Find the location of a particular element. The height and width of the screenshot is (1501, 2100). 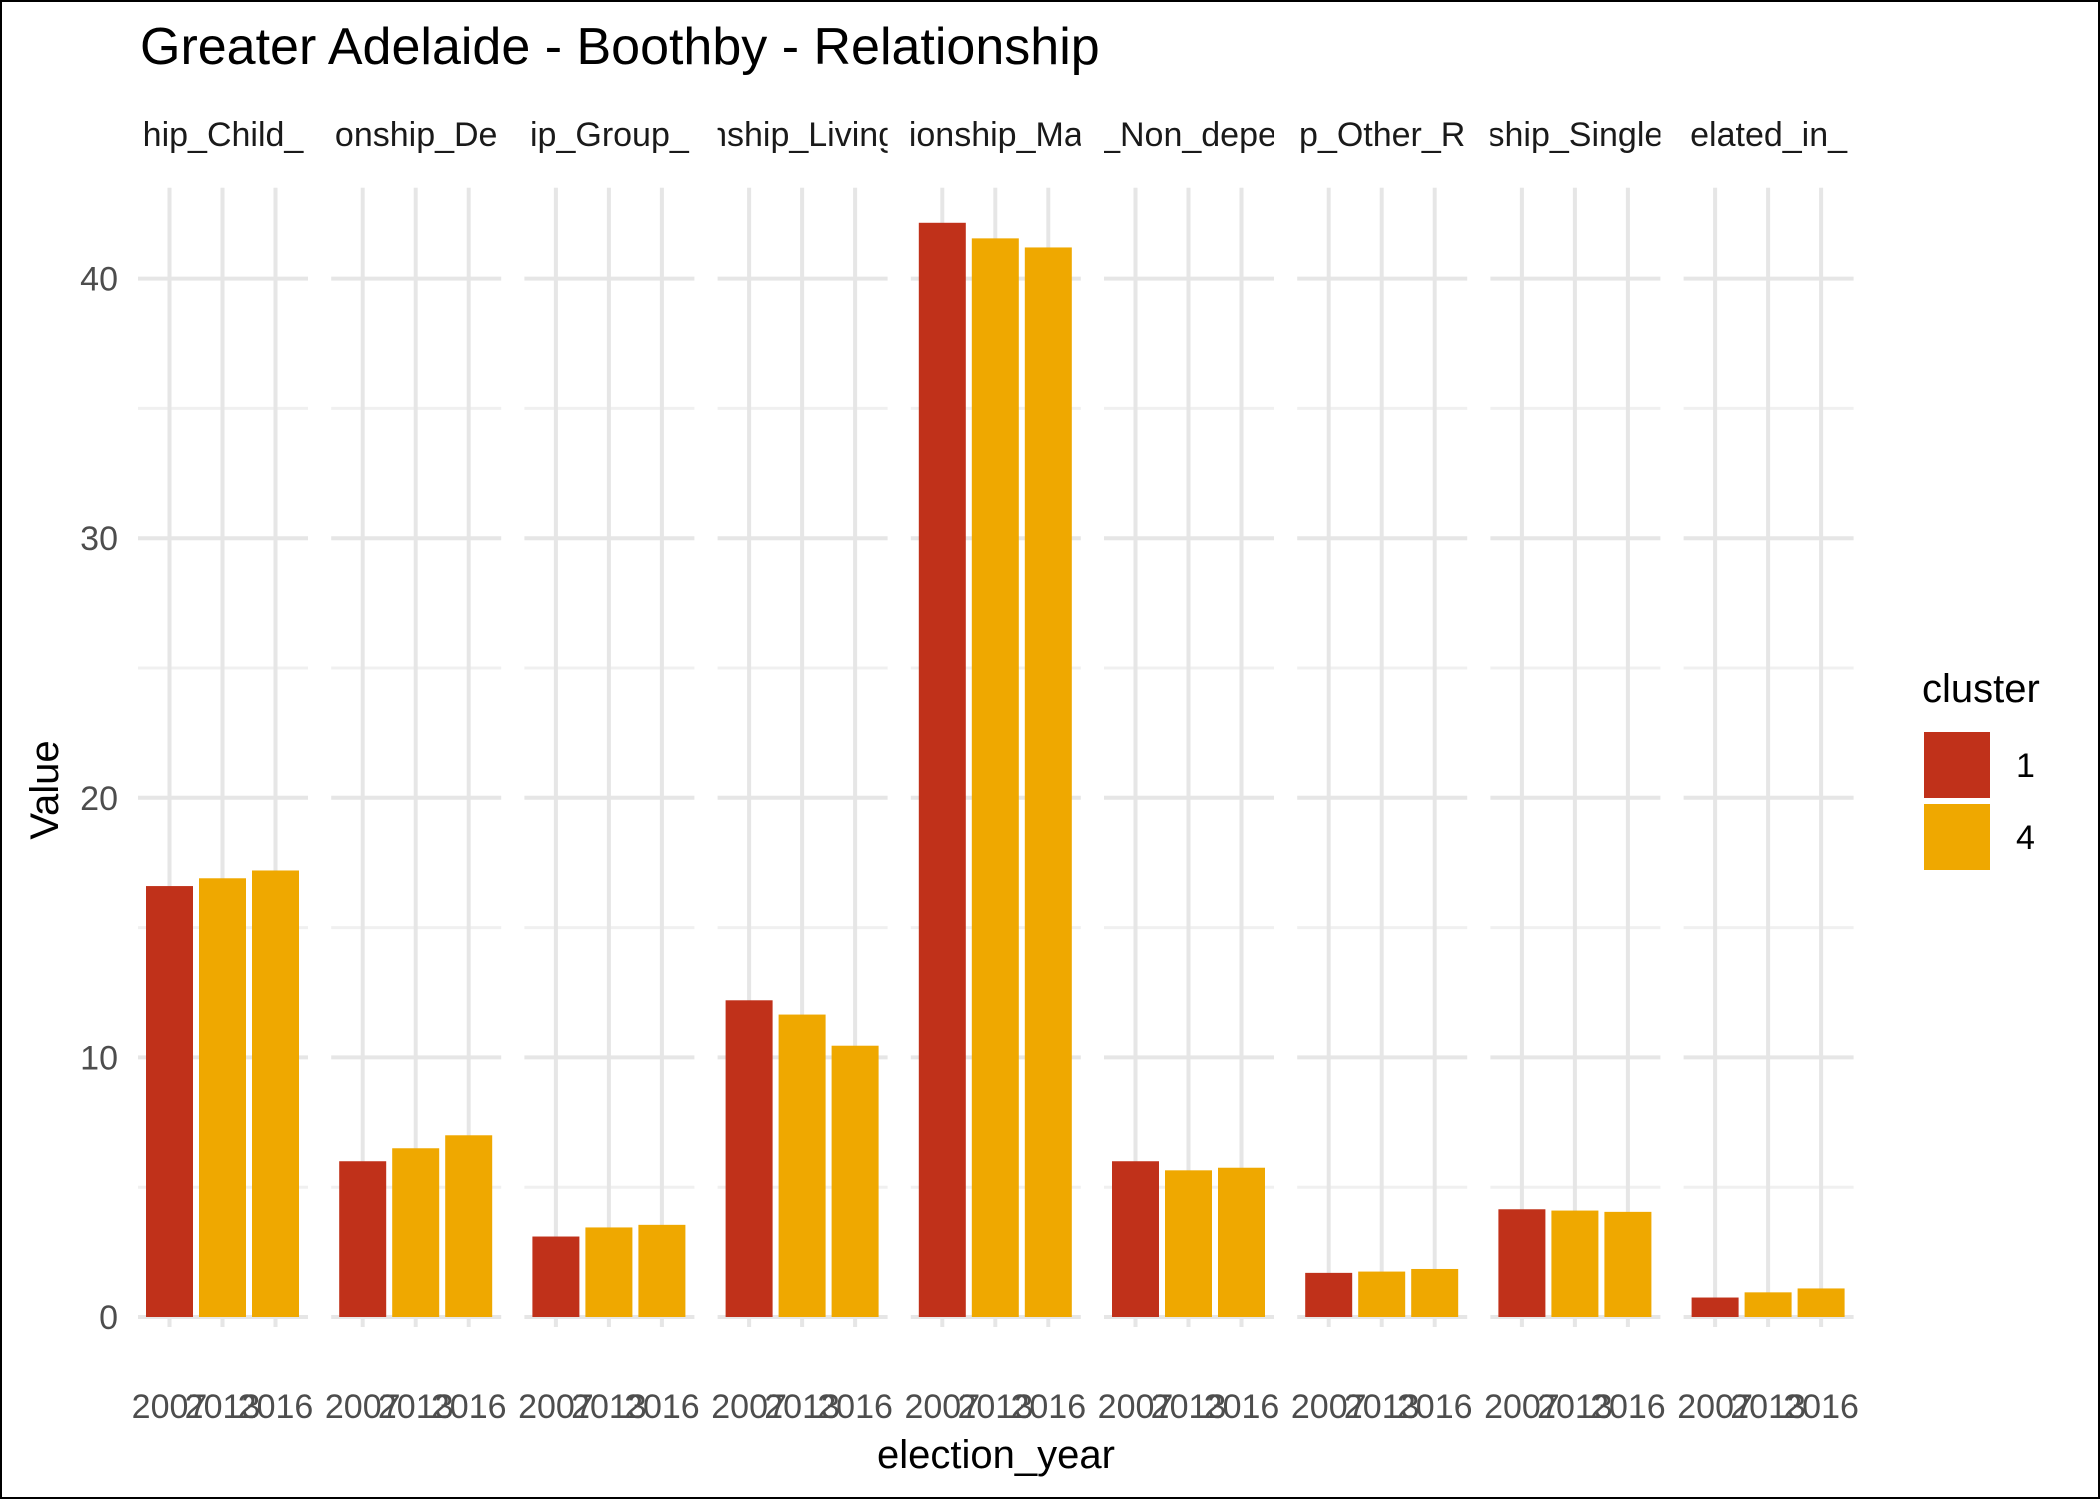

legend-title: cluster is located at coordinates (1981, 689).